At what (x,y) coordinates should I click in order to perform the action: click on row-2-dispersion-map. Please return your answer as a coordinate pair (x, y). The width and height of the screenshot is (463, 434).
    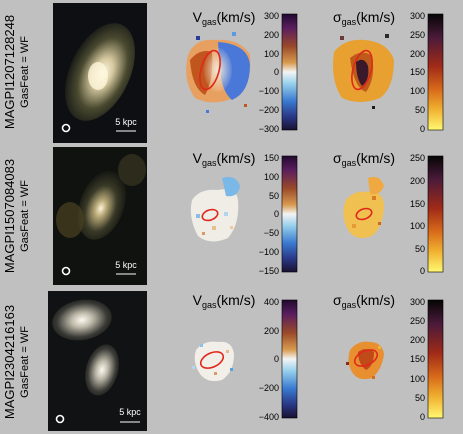
    Looking at the image, I should click on (363, 207).